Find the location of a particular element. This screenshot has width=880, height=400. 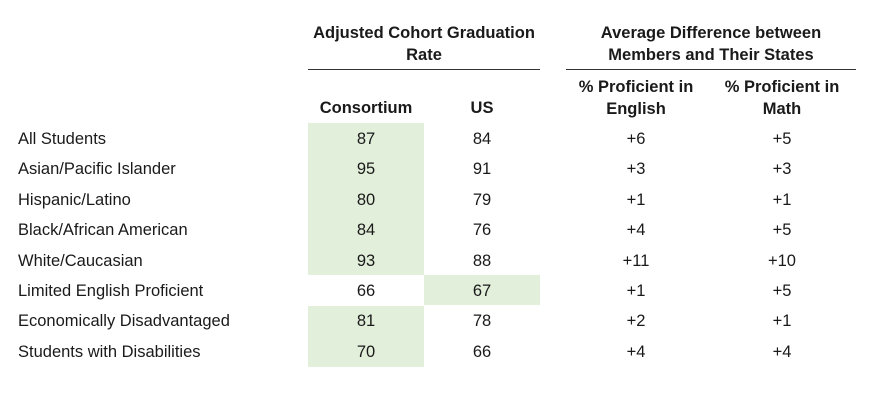

table-row: Black/African American 84 76 +4 +5 is located at coordinates (440, 231).